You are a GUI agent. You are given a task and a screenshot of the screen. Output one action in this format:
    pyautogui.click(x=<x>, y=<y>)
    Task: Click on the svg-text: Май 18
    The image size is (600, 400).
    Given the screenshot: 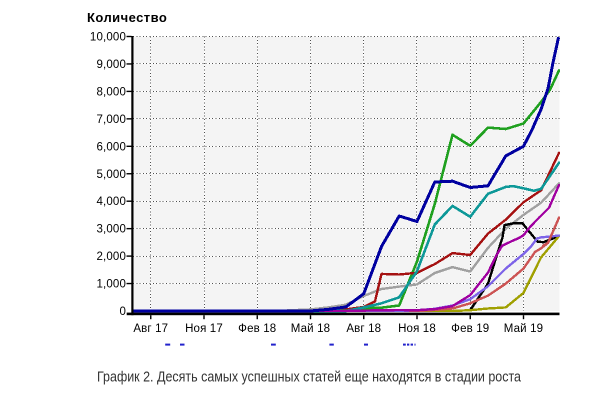 What is the action you would take?
    pyautogui.click(x=310, y=329)
    